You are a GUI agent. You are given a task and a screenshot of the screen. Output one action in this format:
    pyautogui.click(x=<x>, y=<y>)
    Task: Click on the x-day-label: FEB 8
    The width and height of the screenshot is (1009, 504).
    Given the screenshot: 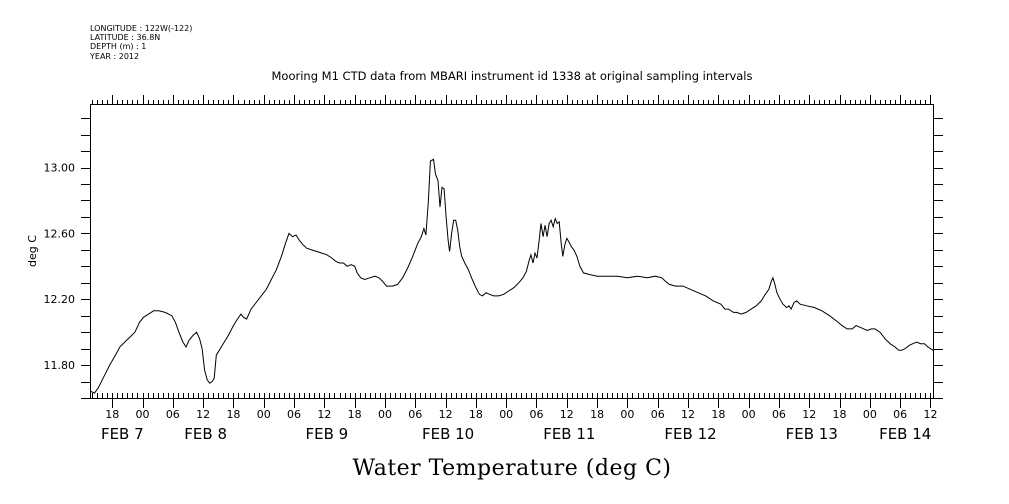 What is the action you would take?
    pyautogui.click(x=205, y=434)
    